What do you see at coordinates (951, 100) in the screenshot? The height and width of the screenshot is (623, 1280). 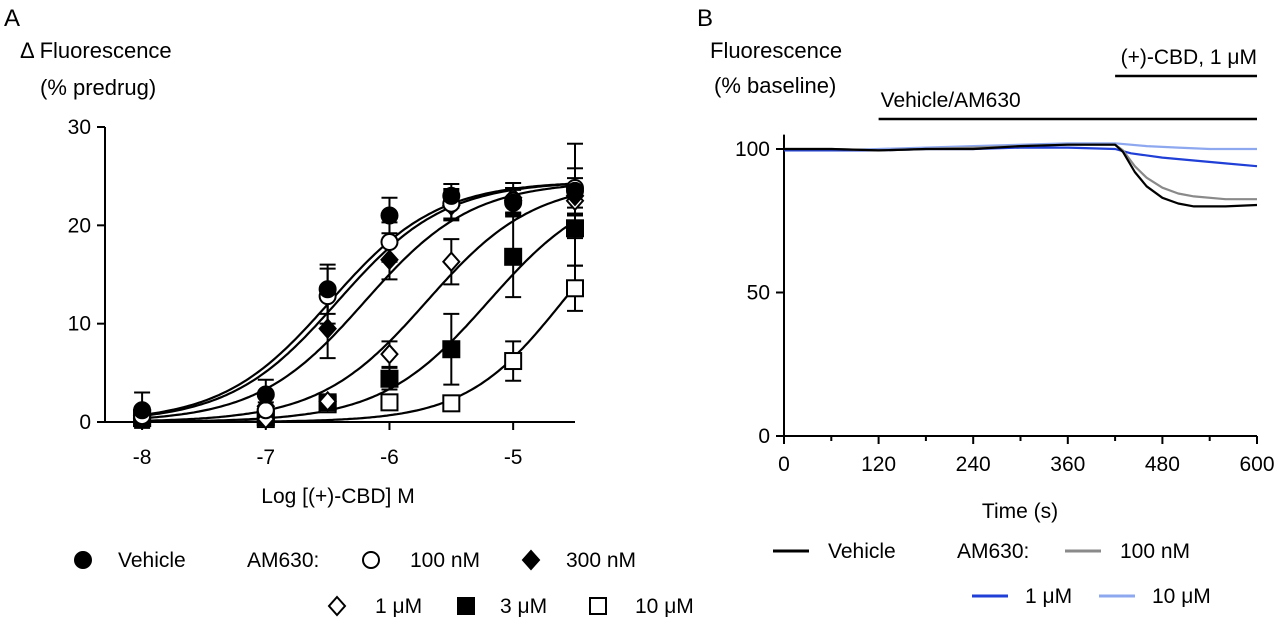 I see `panel-b-annotation-label: Vehicle/AM630` at bounding box center [951, 100].